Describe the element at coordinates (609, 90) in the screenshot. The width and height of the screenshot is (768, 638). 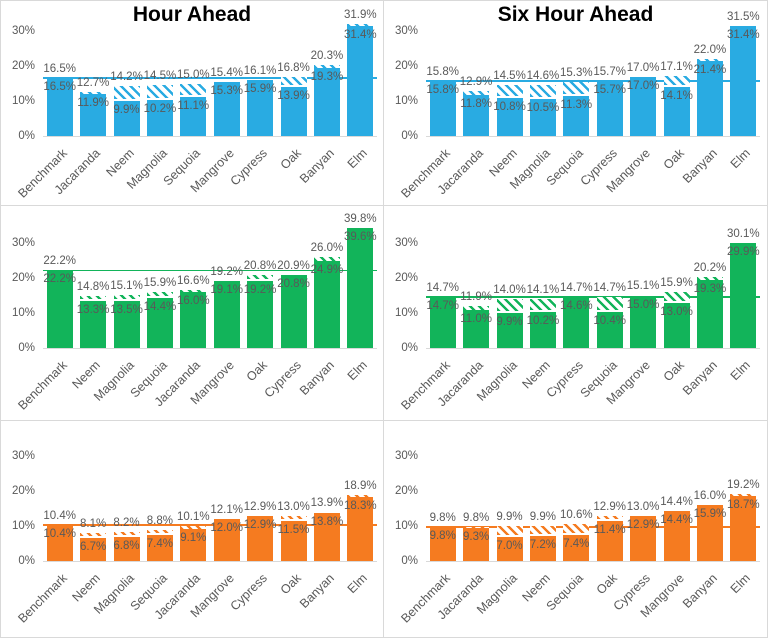
I see `solid-value-label: 15.7%` at that location.